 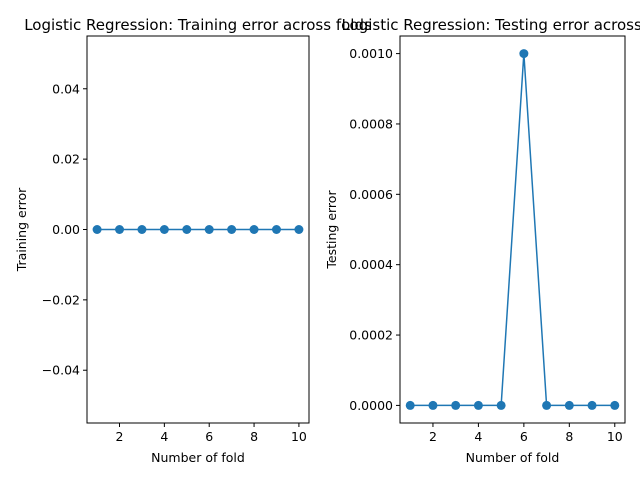 What do you see at coordinates (21, 229) in the screenshot?
I see `y-axis-label: Training error` at bounding box center [21, 229].